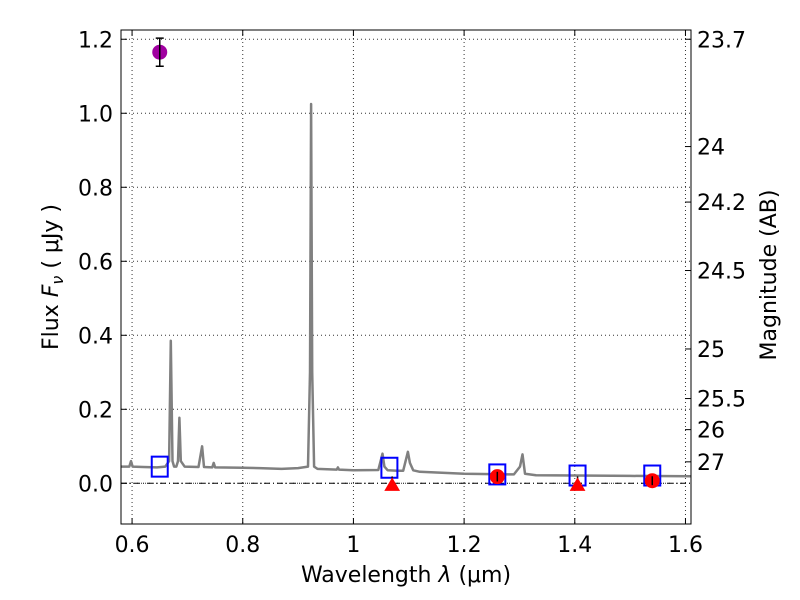 The width and height of the screenshot is (800, 600). What do you see at coordinates (95, 114) in the screenshot?
I see `y-tick-label: 1.0` at bounding box center [95, 114].